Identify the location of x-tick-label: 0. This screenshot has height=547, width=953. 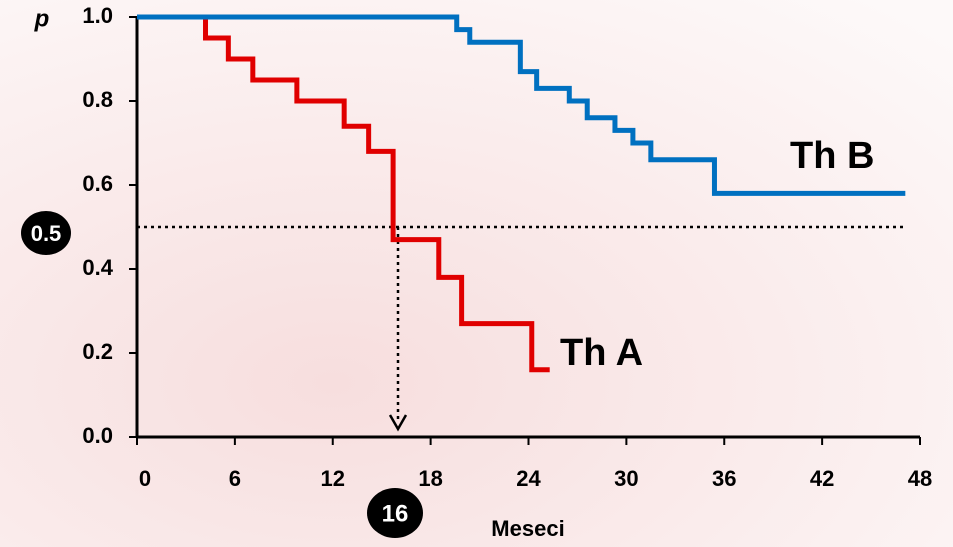
(145, 478).